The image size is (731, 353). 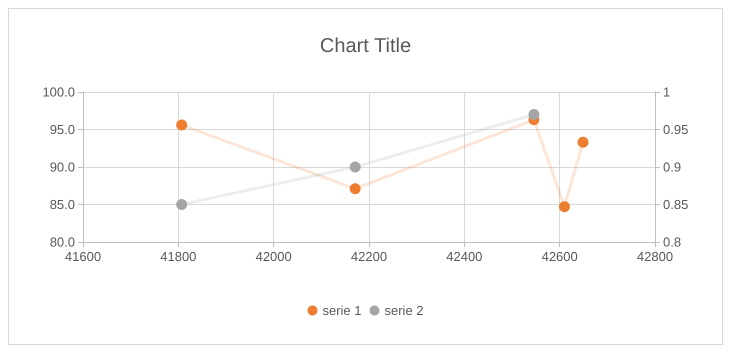 I want to click on x-tick-label: 42200, so click(x=369, y=256).